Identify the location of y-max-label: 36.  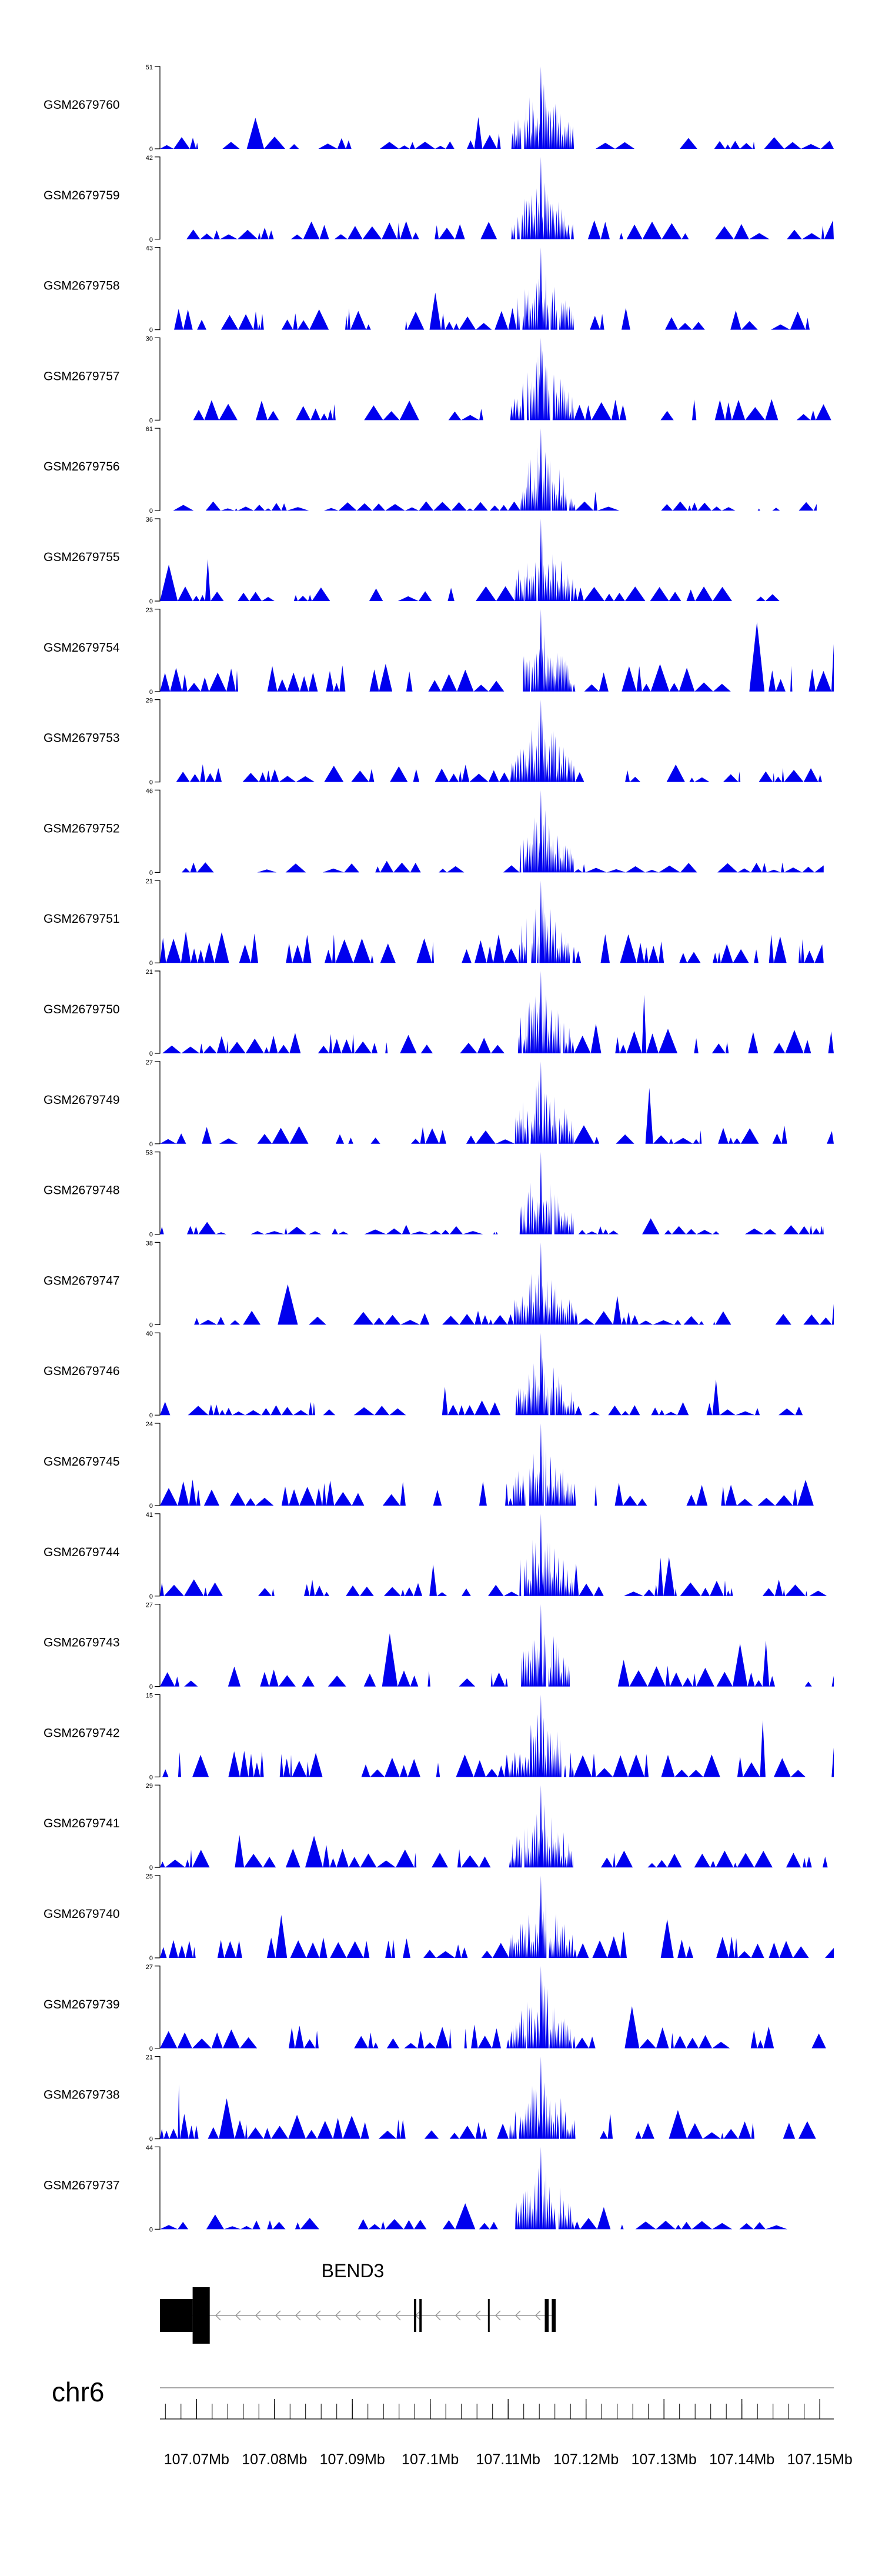
(149, 519).